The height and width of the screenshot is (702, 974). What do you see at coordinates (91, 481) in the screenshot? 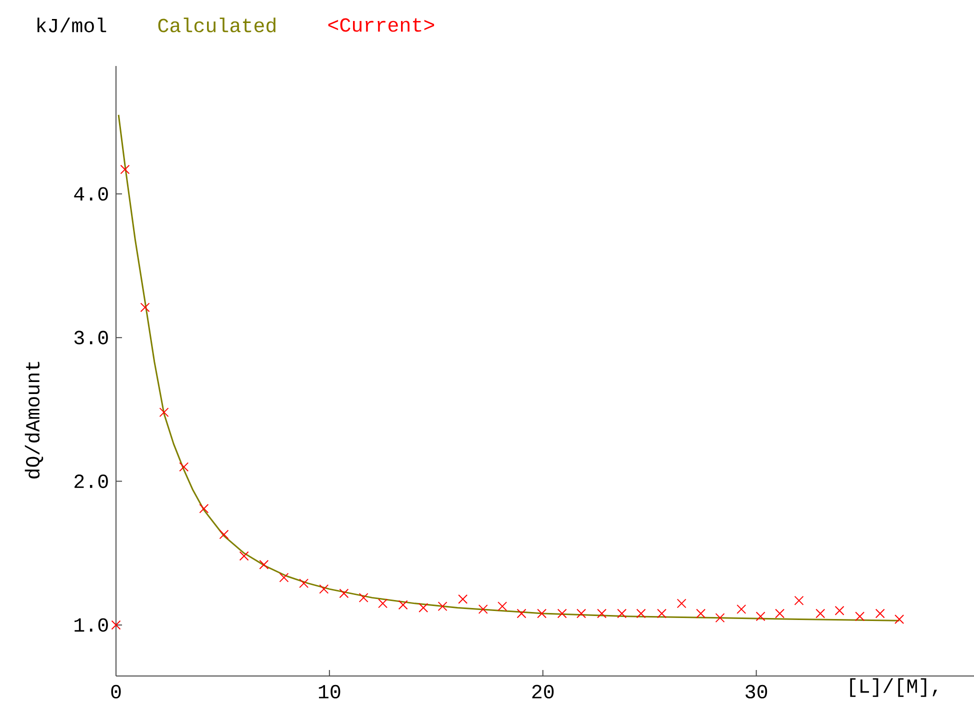
I see `y-tick-label: 2.0` at bounding box center [91, 481].